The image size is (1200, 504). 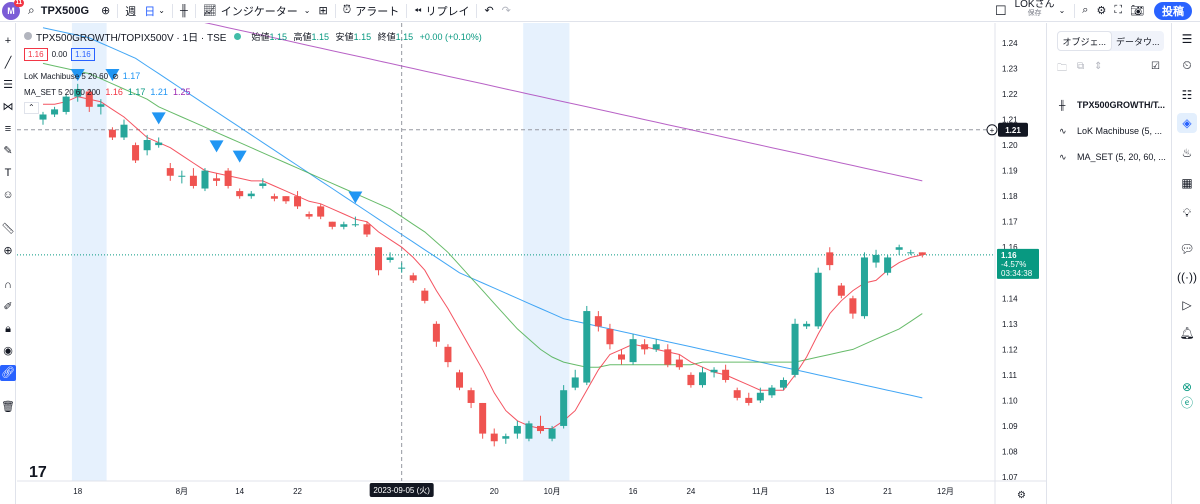 I want to click on lock-drawing-icon: ✐, so click(x=8, y=307).